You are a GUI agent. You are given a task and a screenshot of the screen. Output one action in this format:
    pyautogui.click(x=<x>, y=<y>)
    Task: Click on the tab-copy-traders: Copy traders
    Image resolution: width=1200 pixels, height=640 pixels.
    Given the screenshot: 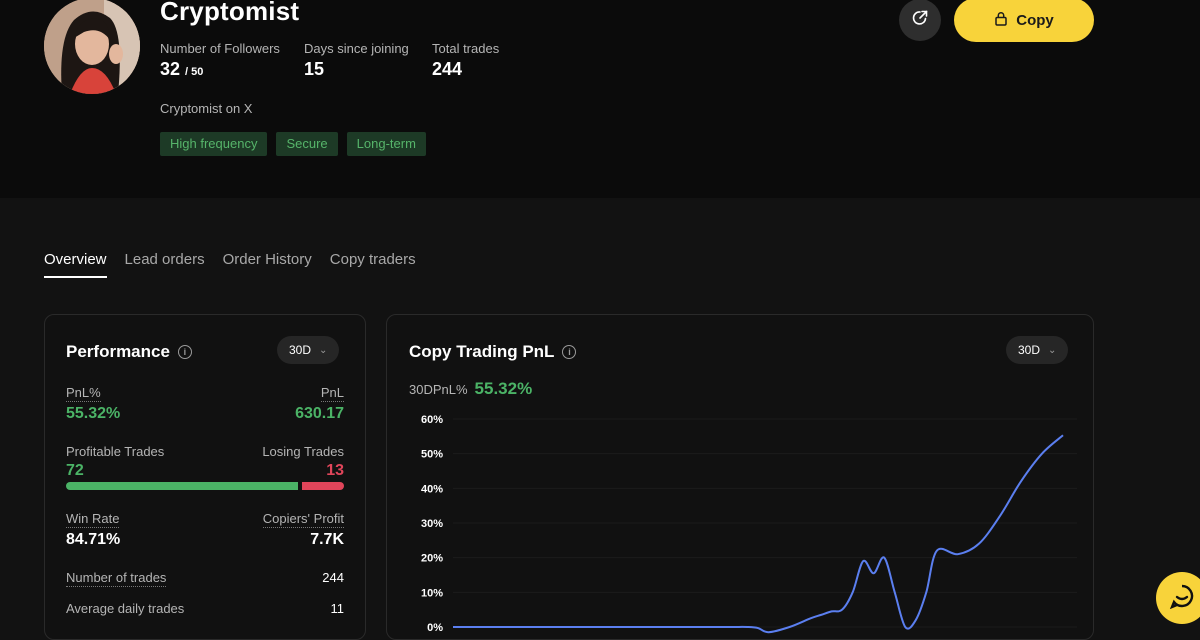 What is the action you would take?
    pyautogui.click(x=372, y=259)
    